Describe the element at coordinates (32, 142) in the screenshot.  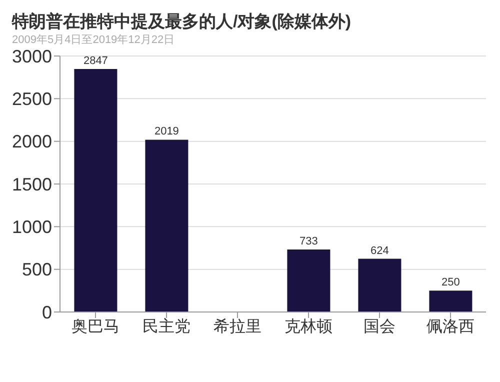
I see `y-tick-label: 2000` at that location.